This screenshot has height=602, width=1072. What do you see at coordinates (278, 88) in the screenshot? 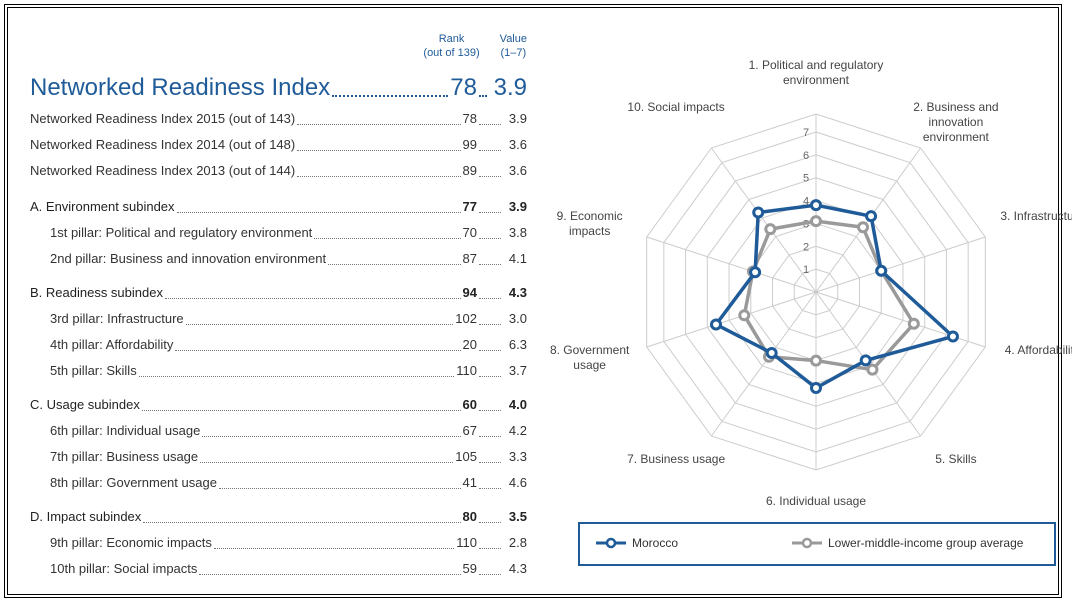
I see `main-row: Networked Readiness Index 78 3.9` at bounding box center [278, 88].